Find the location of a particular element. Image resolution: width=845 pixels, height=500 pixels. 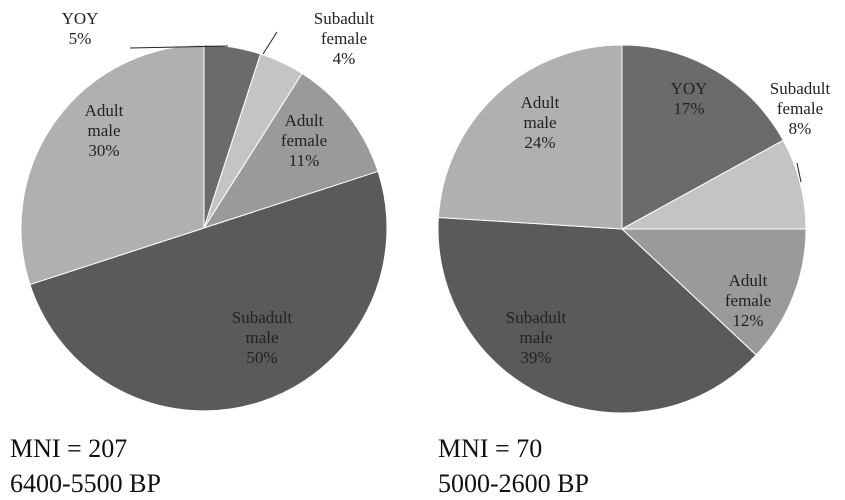

slice-label-line: 30% is located at coordinates (103, 150).